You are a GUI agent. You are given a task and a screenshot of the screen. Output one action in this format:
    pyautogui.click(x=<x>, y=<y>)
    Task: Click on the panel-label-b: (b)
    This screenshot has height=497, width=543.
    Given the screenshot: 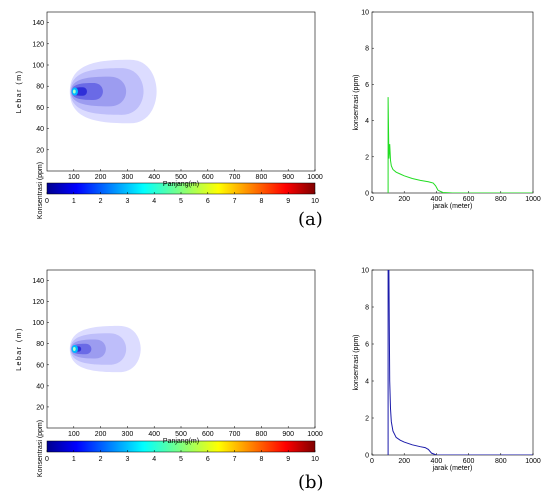 What is the action you would take?
    pyautogui.click(x=311, y=482)
    